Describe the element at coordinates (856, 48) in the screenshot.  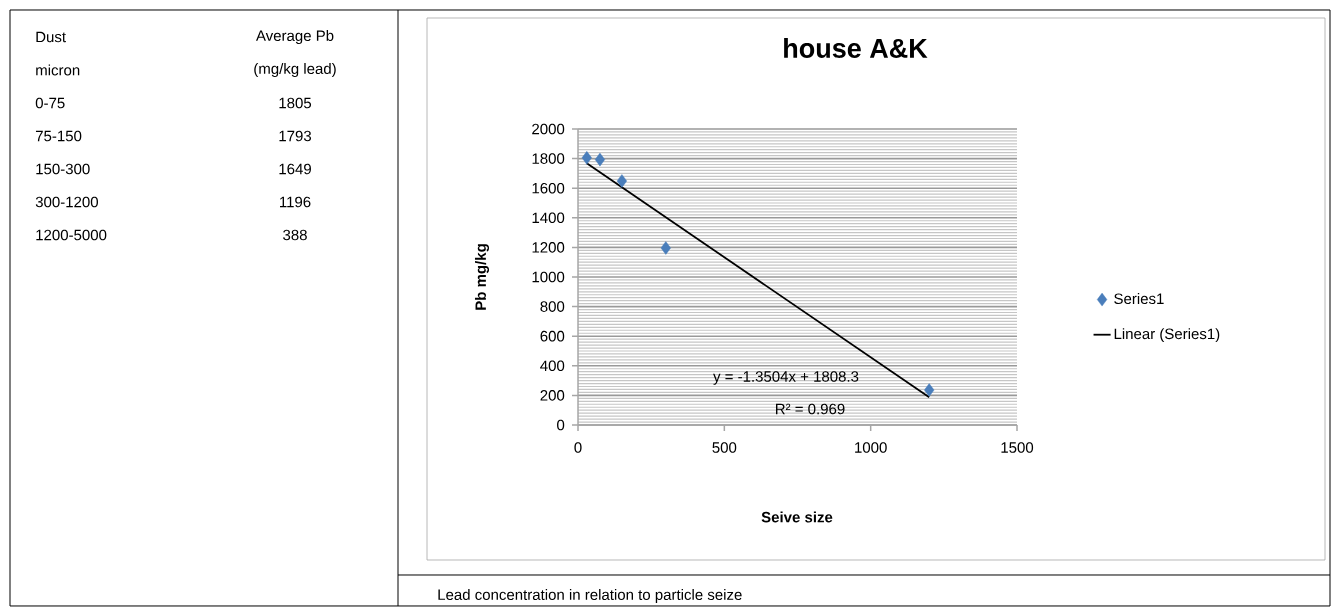
I see `chart-title: house A&K` at that location.